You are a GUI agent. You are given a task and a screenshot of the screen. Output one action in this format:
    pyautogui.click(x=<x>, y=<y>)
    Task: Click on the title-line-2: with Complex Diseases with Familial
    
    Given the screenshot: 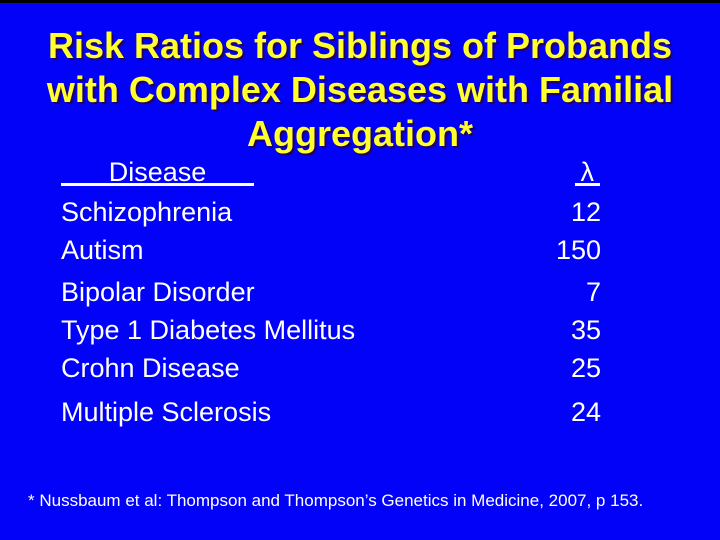 What is the action you would take?
    pyautogui.click(x=360, y=89)
    